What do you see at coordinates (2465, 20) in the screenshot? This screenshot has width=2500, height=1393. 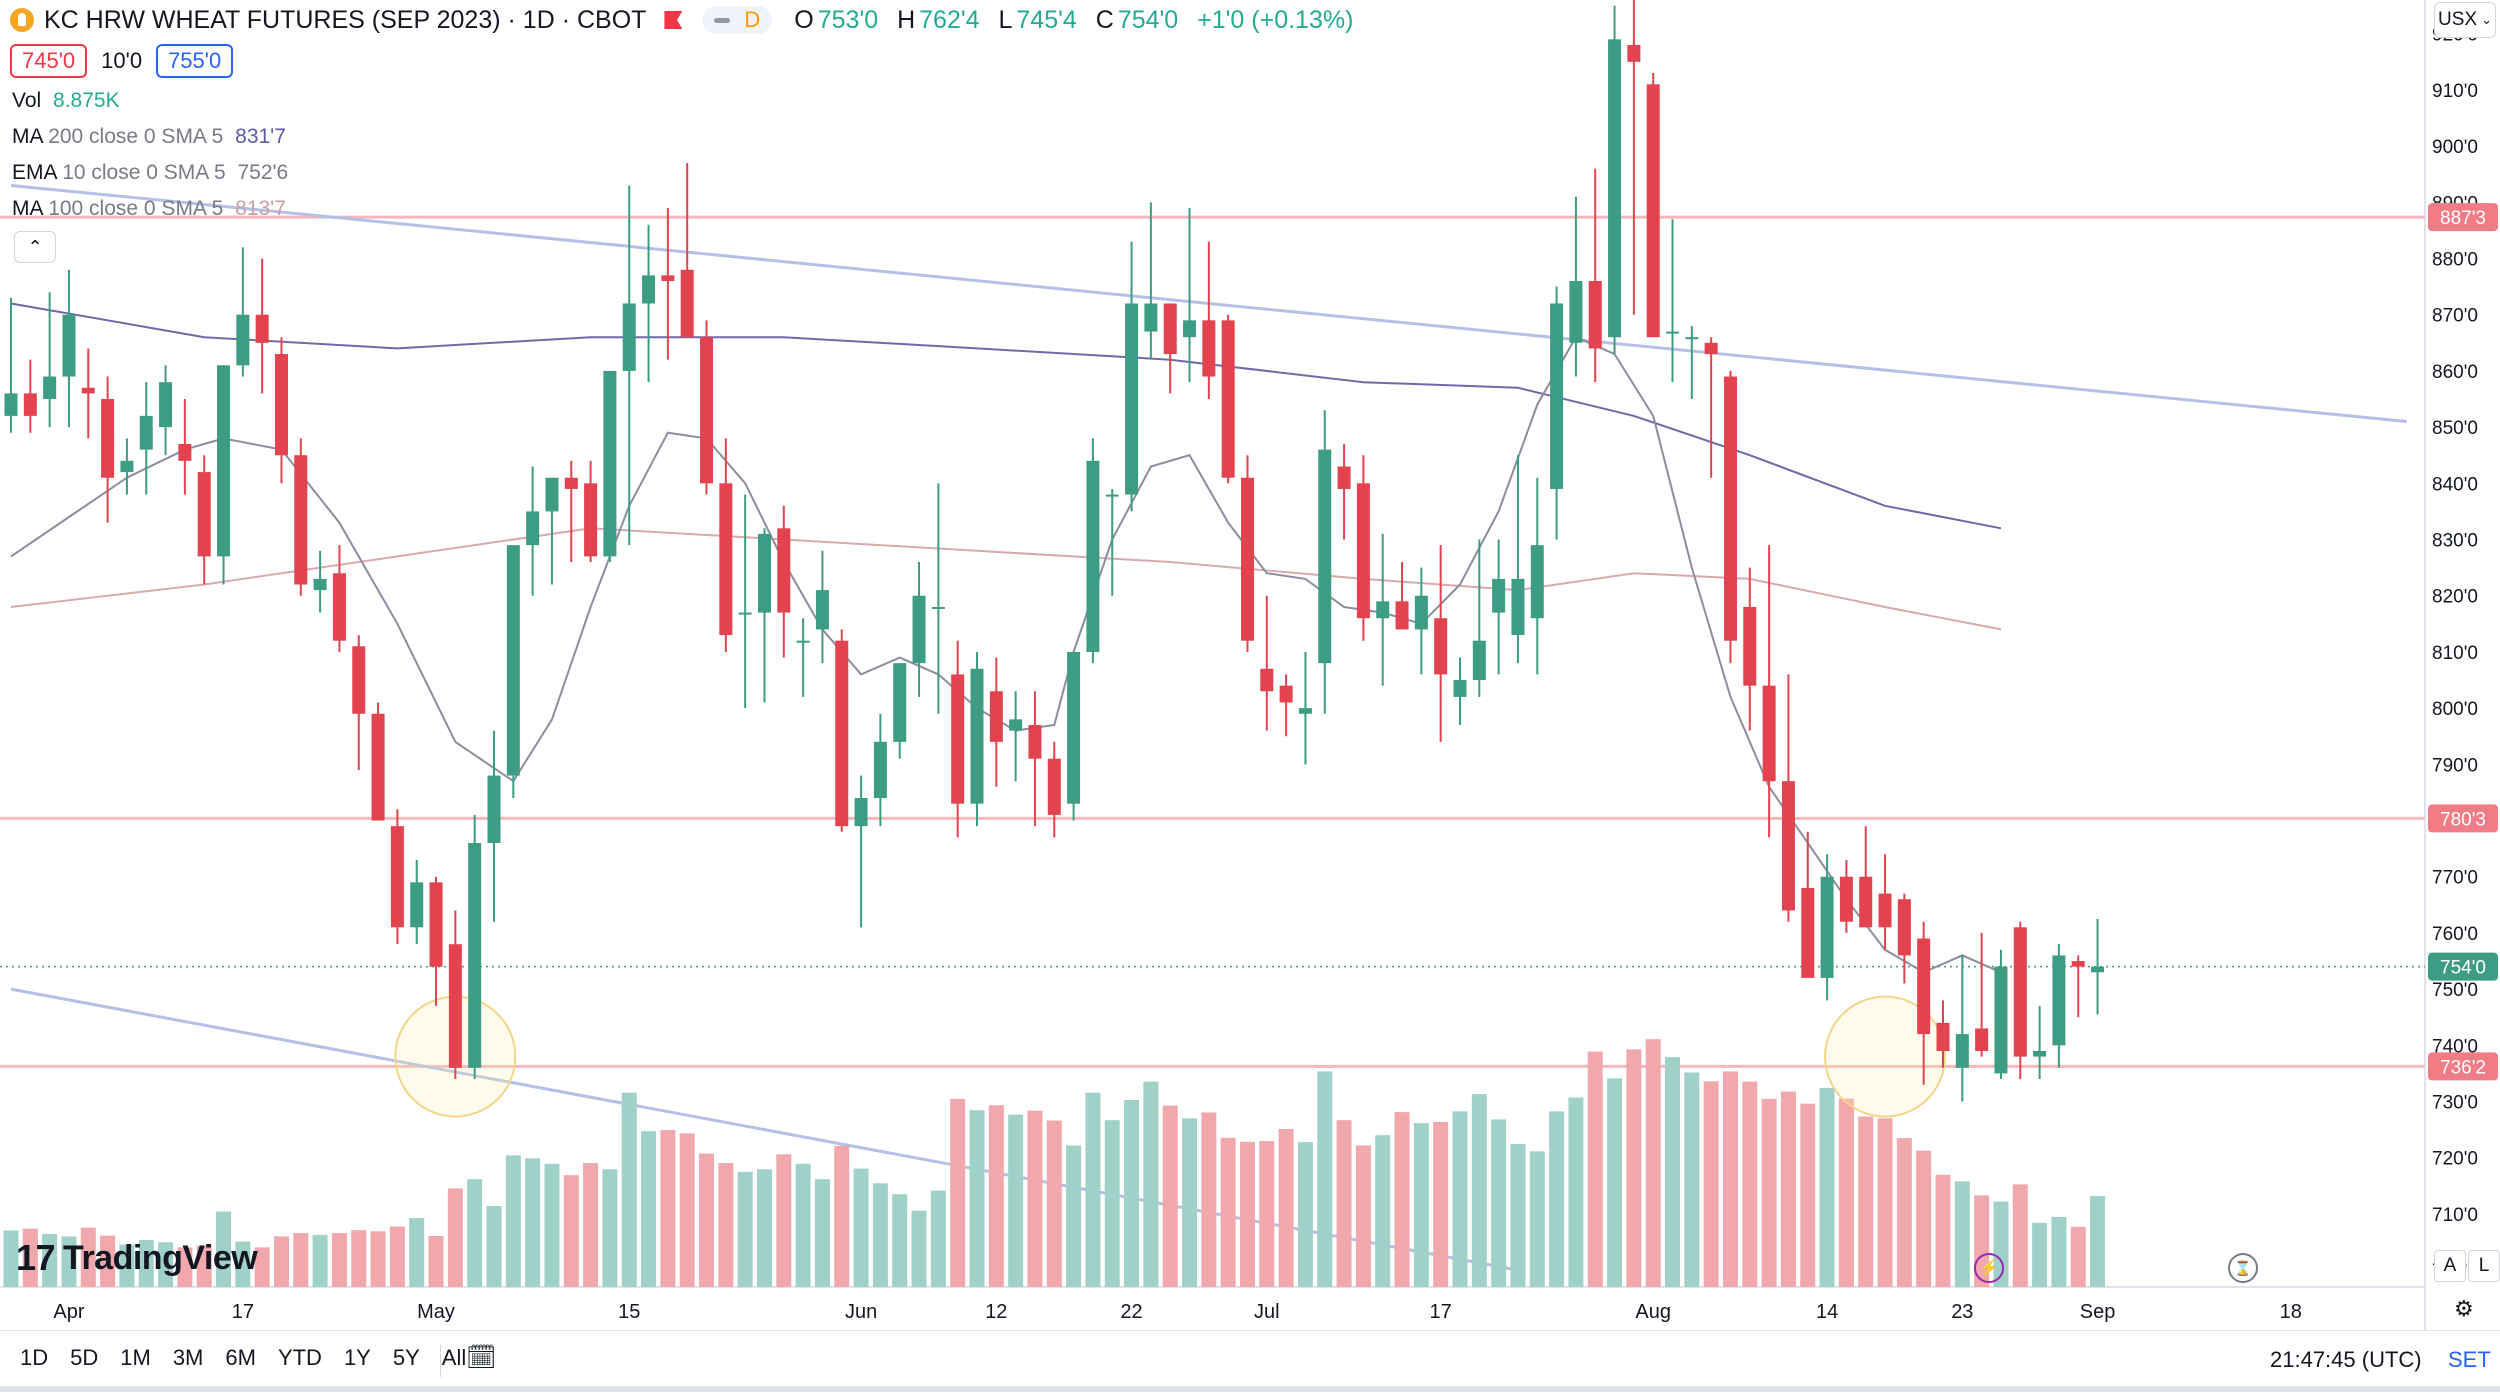 I see `currency-button: USX ⌄` at bounding box center [2465, 20].